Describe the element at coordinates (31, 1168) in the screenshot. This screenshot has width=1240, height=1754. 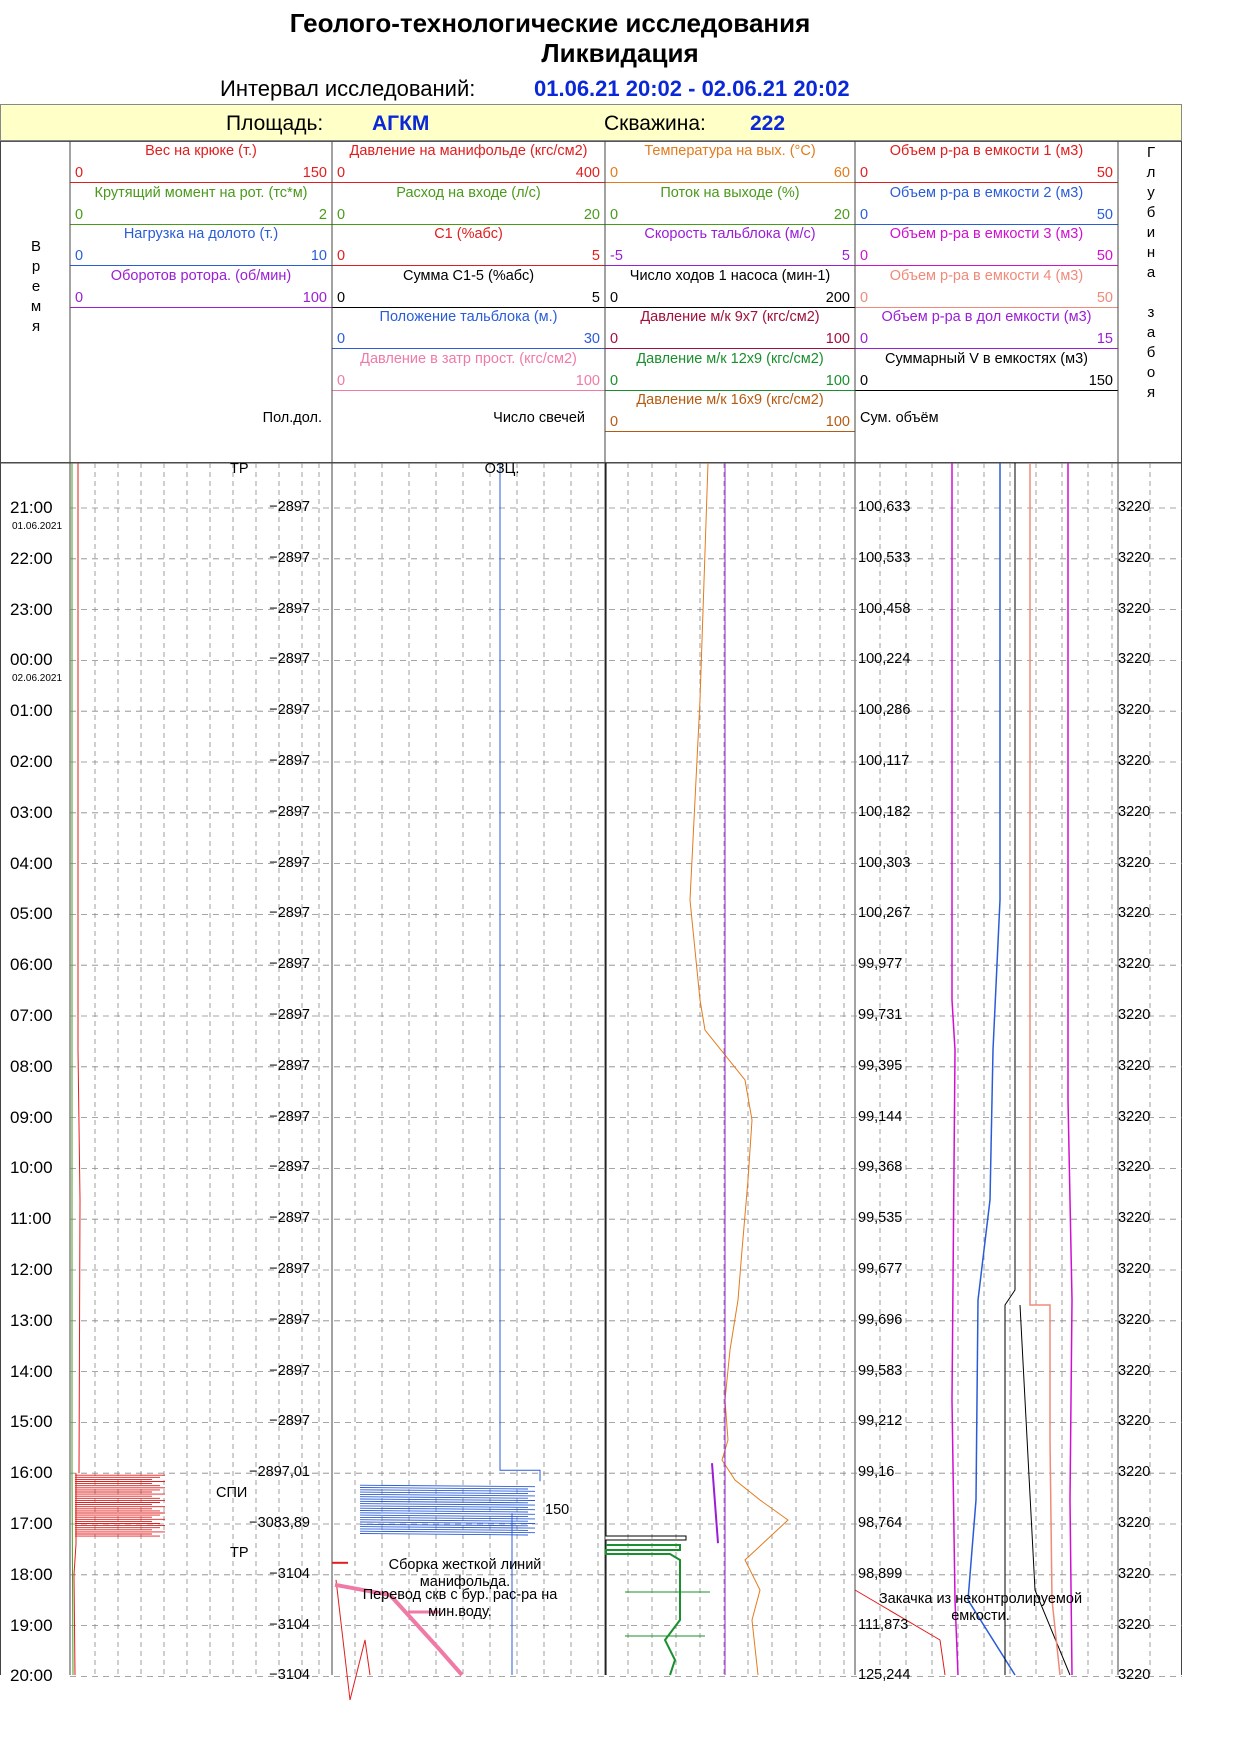
I see `hour-label: 10:00` at that location.